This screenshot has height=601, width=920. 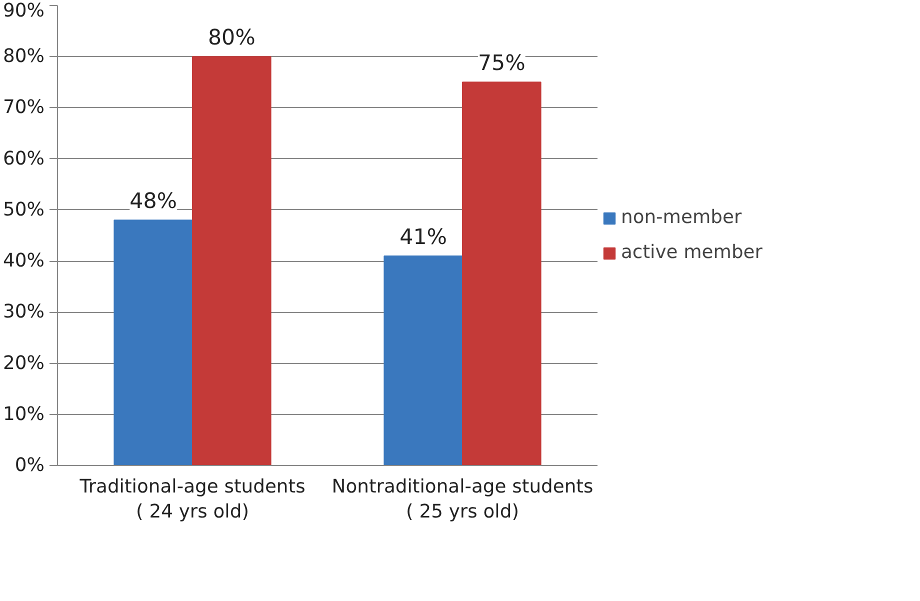 I want to click on y-tick-label: 90%, so click(x=23, y=11).